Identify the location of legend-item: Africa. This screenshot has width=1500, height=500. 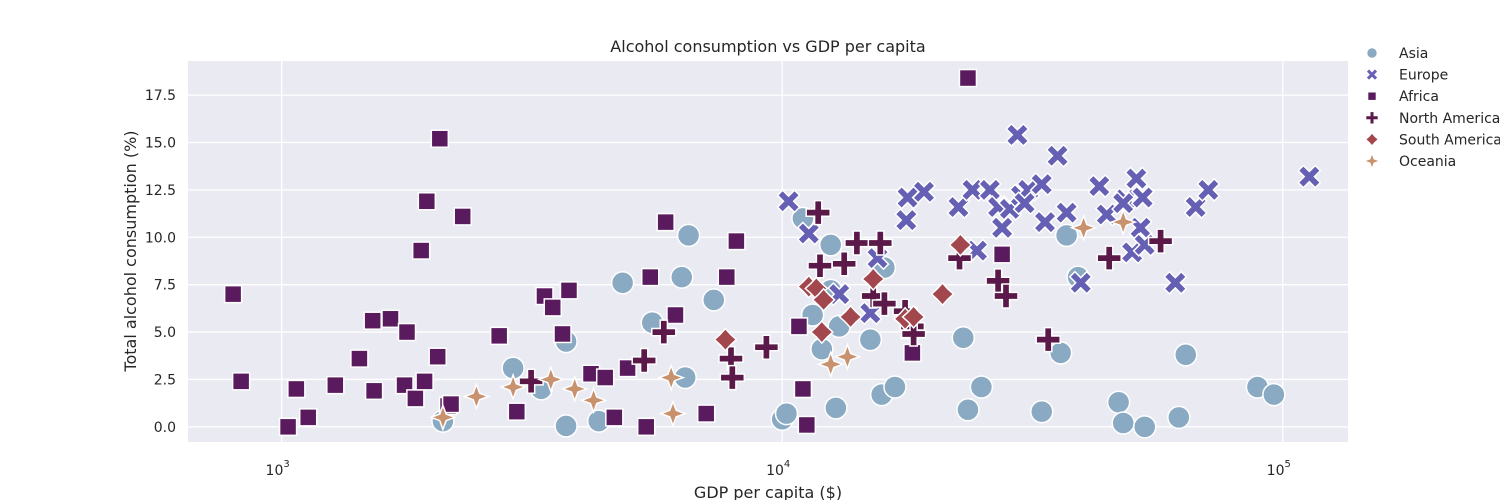
(1403, 97).